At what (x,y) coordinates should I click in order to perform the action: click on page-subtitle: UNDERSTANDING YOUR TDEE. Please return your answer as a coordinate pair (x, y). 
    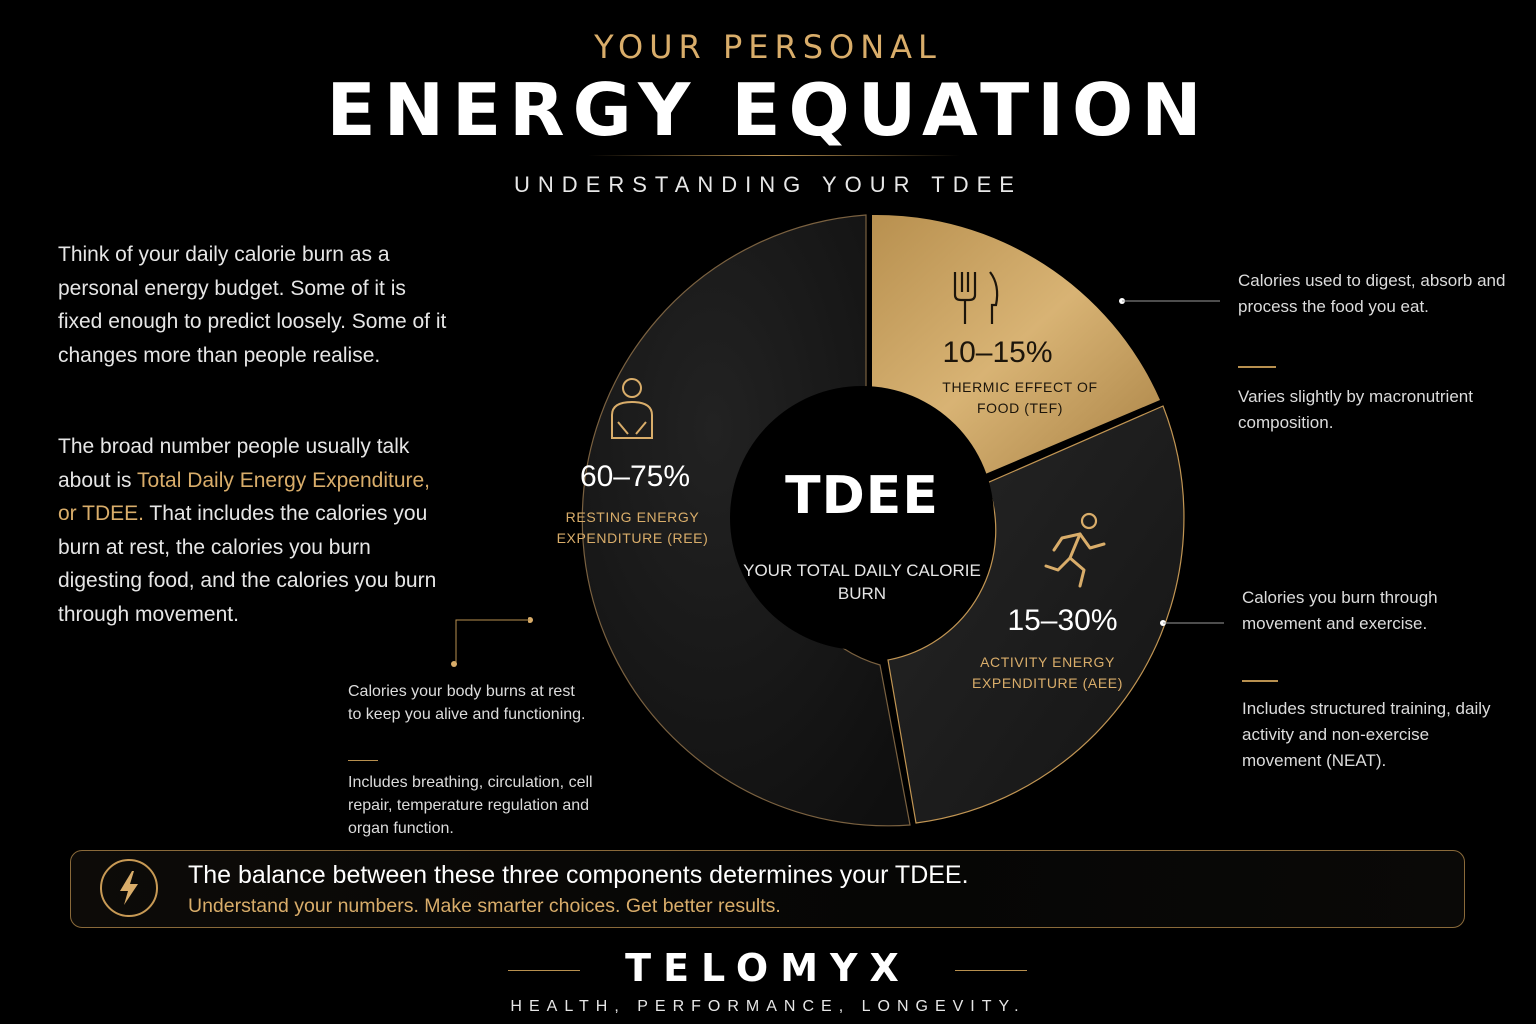
    Looking at the image, I should click on (768, 184).